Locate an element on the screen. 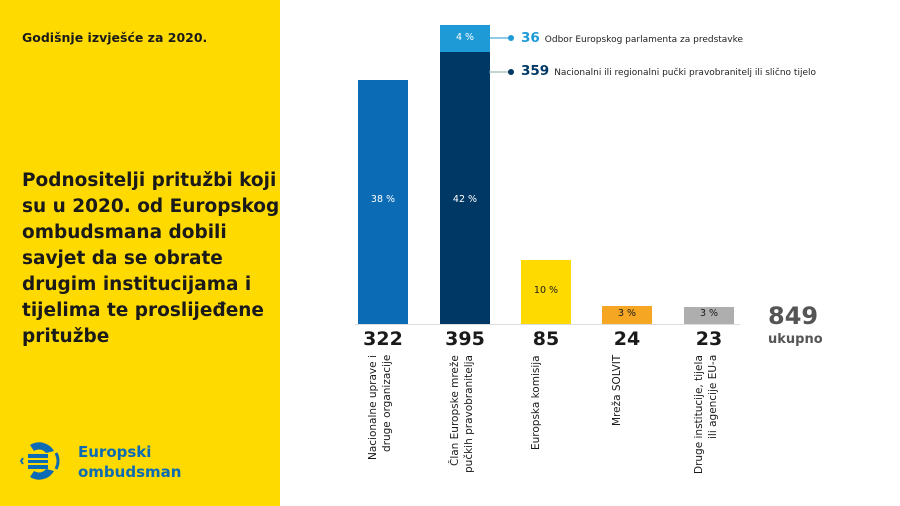 The width and height of the screenshot is (900, 506). total-label: ukupno is located at coordinates (795, 339).